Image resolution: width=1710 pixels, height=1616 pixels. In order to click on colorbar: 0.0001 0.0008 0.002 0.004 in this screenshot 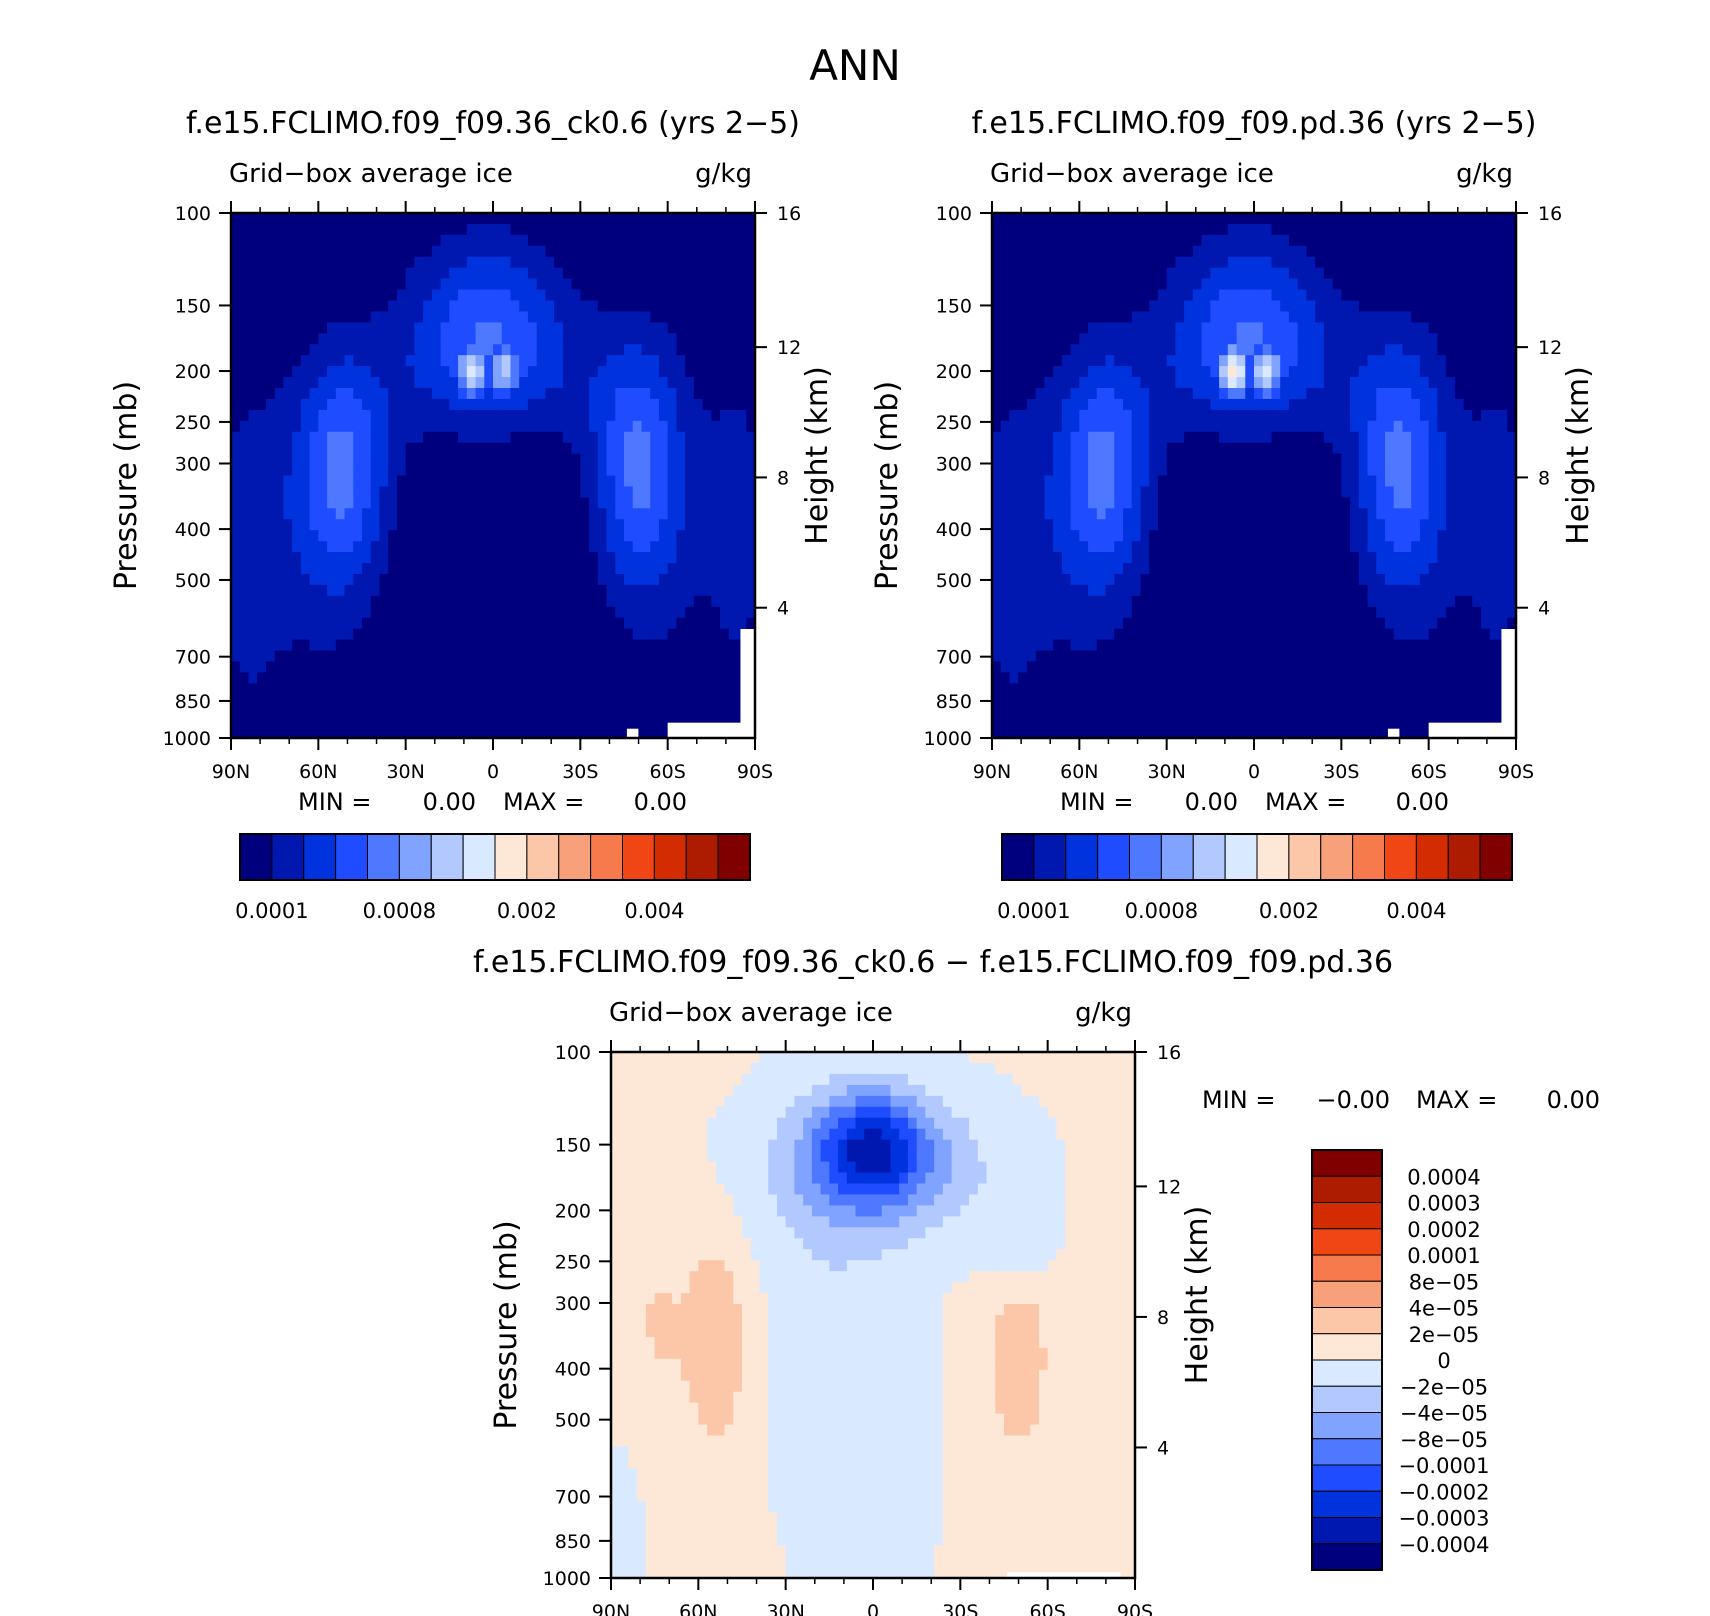, I will do `click(1255, 878)`.